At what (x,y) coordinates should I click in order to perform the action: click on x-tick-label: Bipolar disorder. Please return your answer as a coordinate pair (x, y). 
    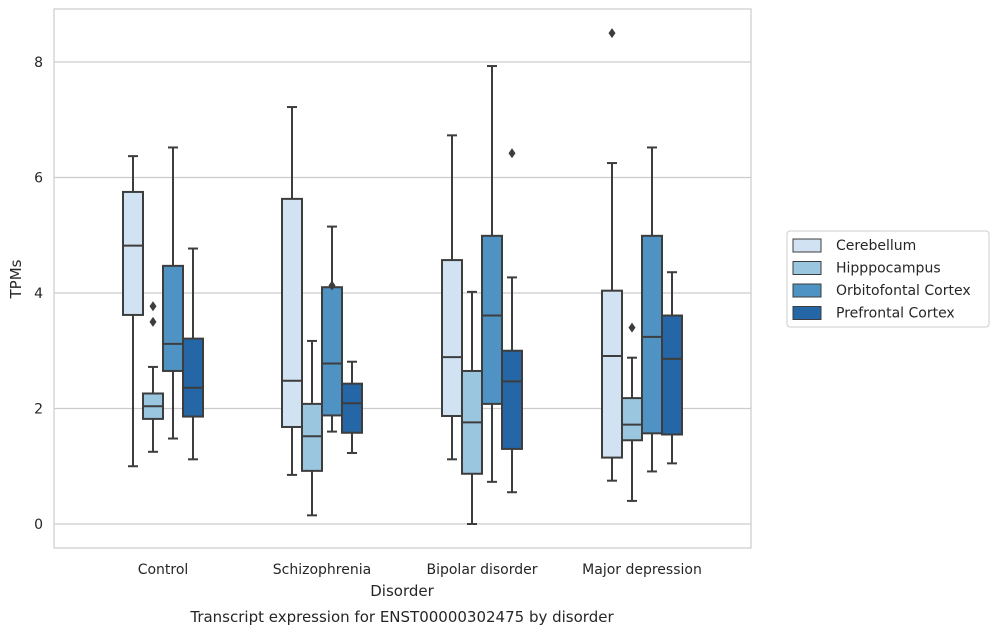
    Looking at the image, I should click on (481, 570).